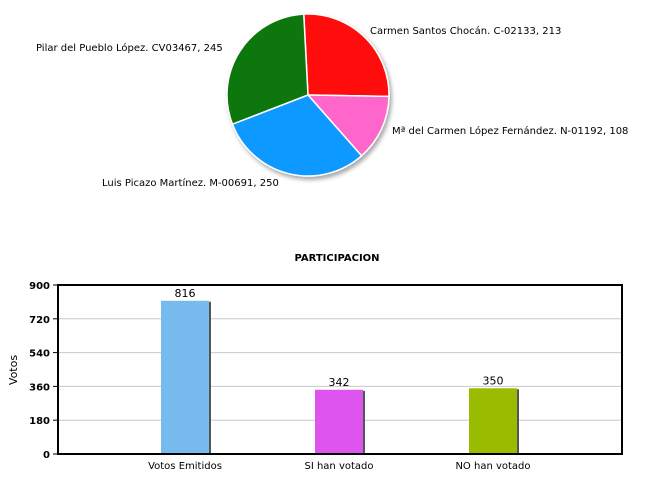 The height and width of the screenshot is (485, 662). What do you see at coordinates (13, 370) in the screenshot?
I see `bar-chart-y-axis-label: Votos` at bounding box center [13, 370].